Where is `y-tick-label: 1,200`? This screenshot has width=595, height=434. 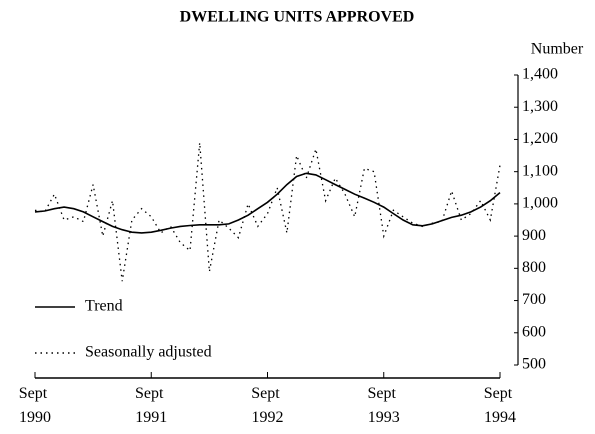 y-tick-label: 1,200 is located at coordinates (540, 138).